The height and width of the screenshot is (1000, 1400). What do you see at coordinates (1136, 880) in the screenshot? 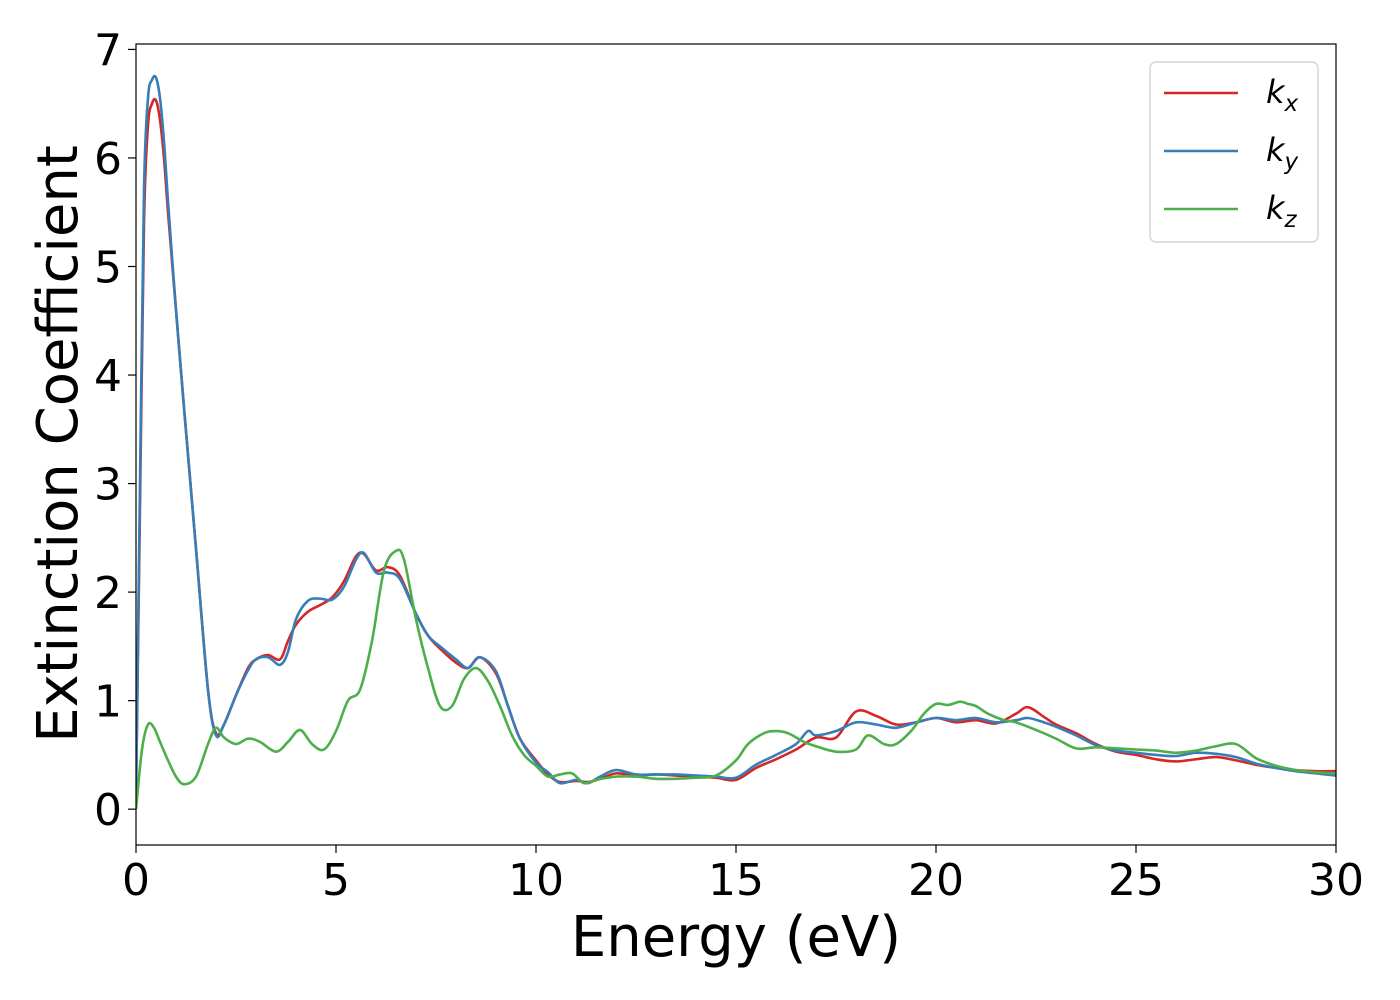
I see `x-tick-label: 25` at bounding box center [1136, 880].